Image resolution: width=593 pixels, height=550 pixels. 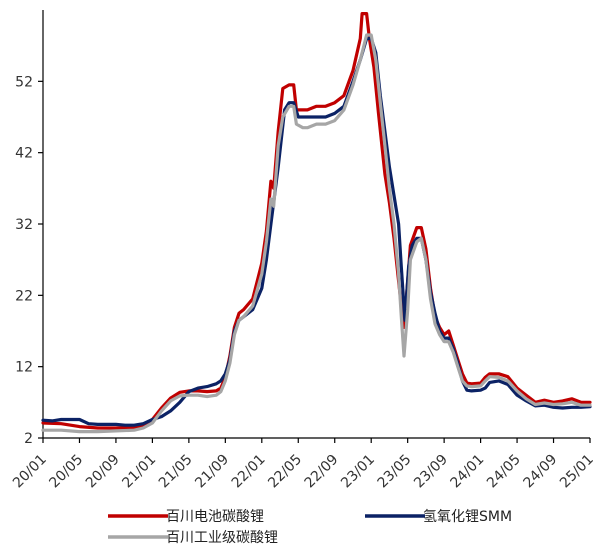 I want to click on y-ticks: 2 12 22 32 42 52, so click(x=29, y=260).